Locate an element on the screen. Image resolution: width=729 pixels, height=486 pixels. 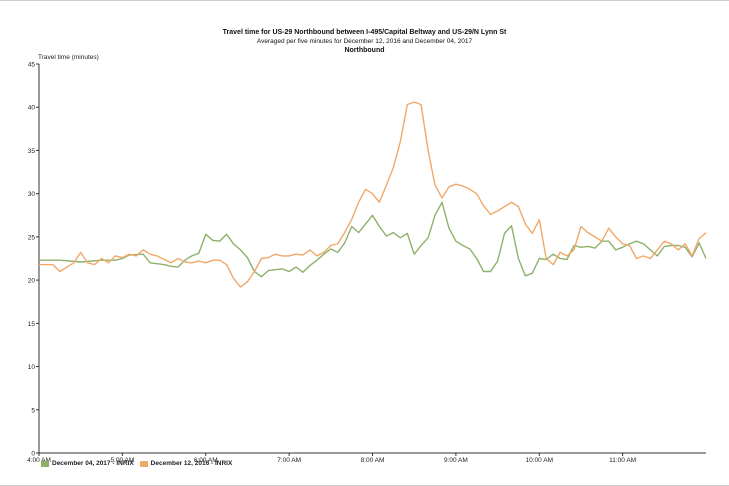
legend-label-2016: December 12, 2016 - INRIX is located at coordinates (191, 463).